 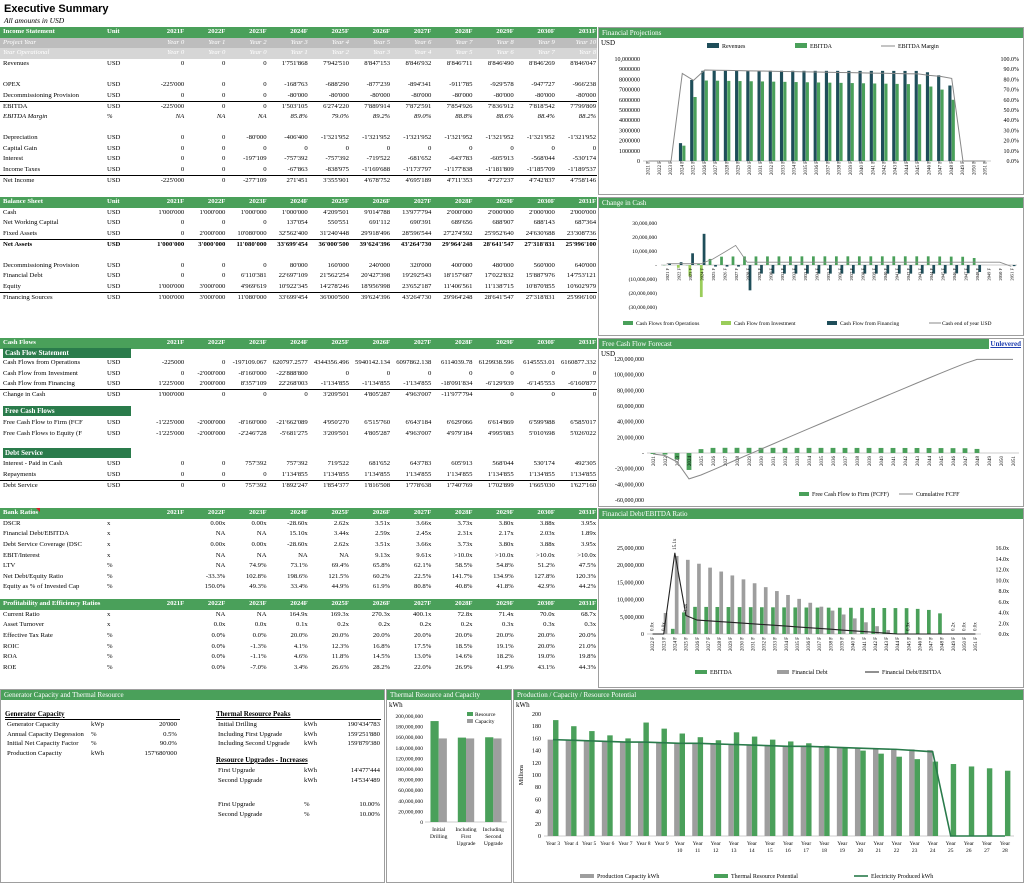 I want to click on cell: 20.0%, so click(x=423, y=636).